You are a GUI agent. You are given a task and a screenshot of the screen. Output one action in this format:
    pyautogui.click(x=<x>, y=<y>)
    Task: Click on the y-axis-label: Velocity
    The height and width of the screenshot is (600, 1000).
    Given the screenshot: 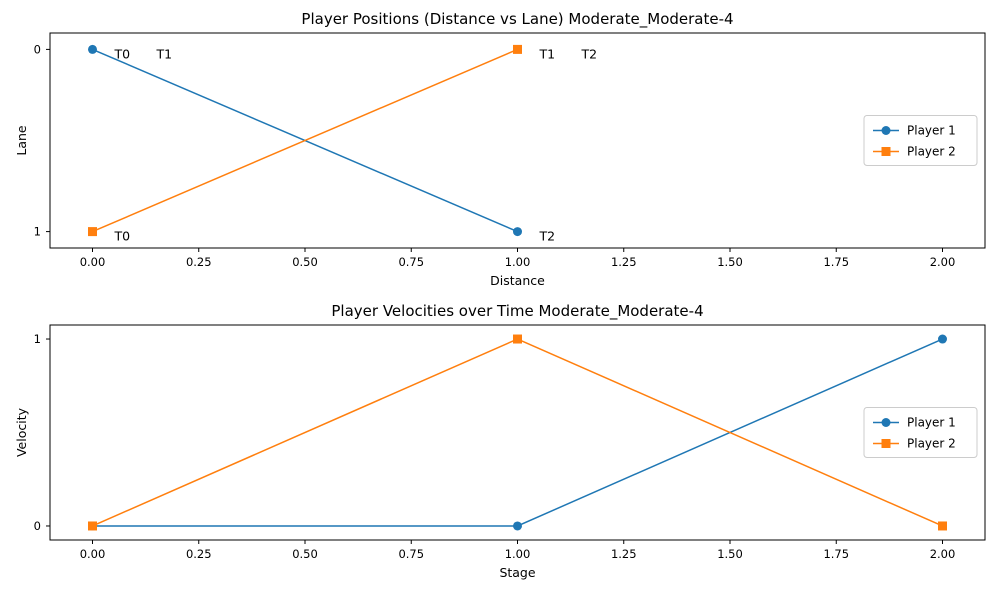 What is the action you would take?
    pyautogui.click(x=21, y=432)
    